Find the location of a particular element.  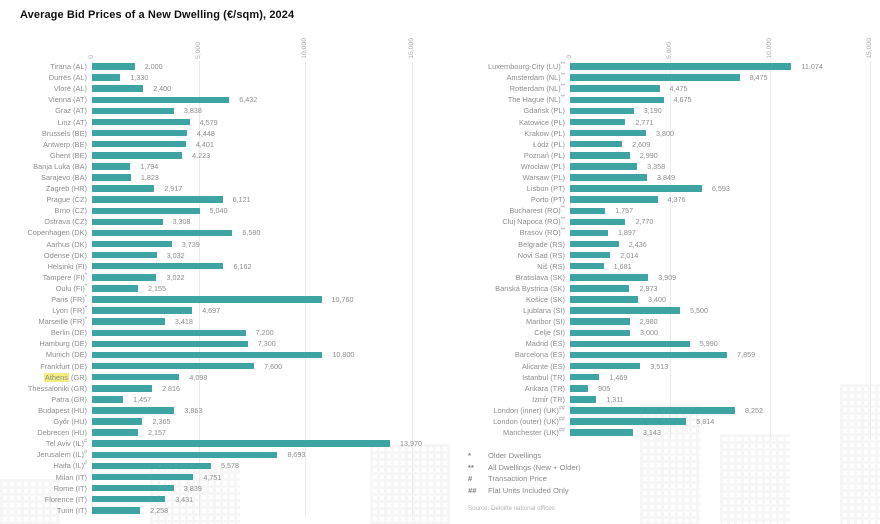

category-label: Frankfurt (DE) is located at coordinates (63, 366).